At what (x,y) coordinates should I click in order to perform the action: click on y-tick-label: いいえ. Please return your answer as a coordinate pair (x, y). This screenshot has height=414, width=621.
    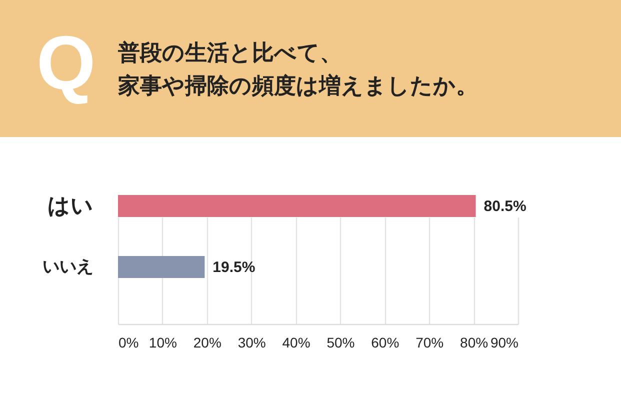
    Looking at the image, I should click on (68, 267).